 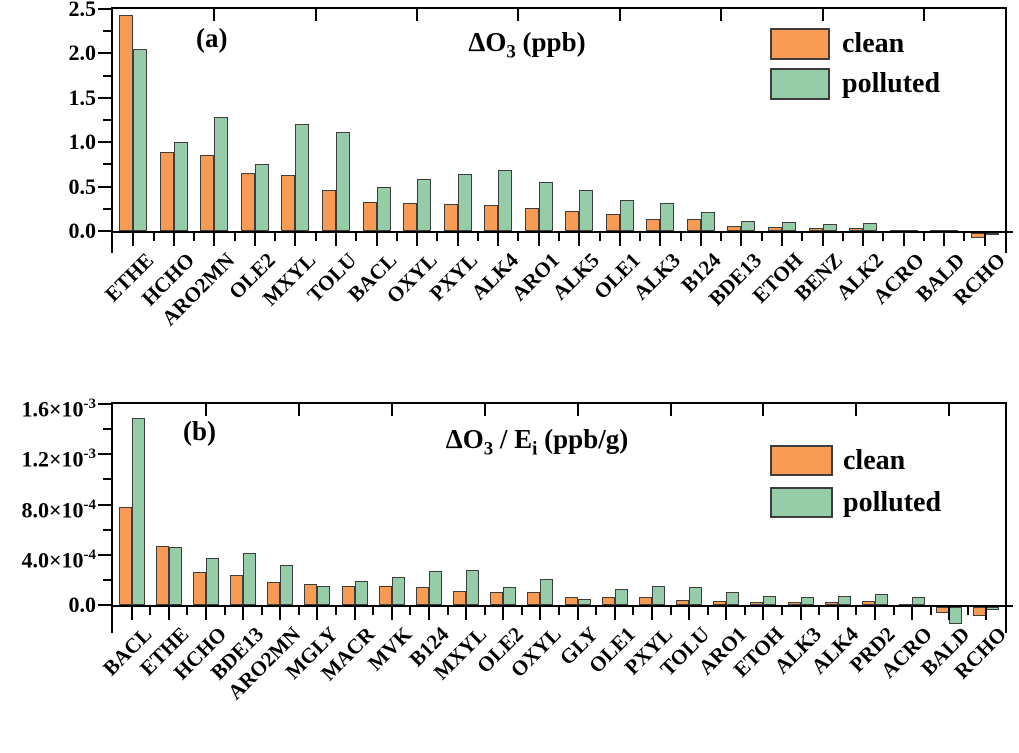 What do you see at coordinates (82, 186) in the screenshot?
I see `y-tick-label: 0.5` at bounding box center [82, 186].